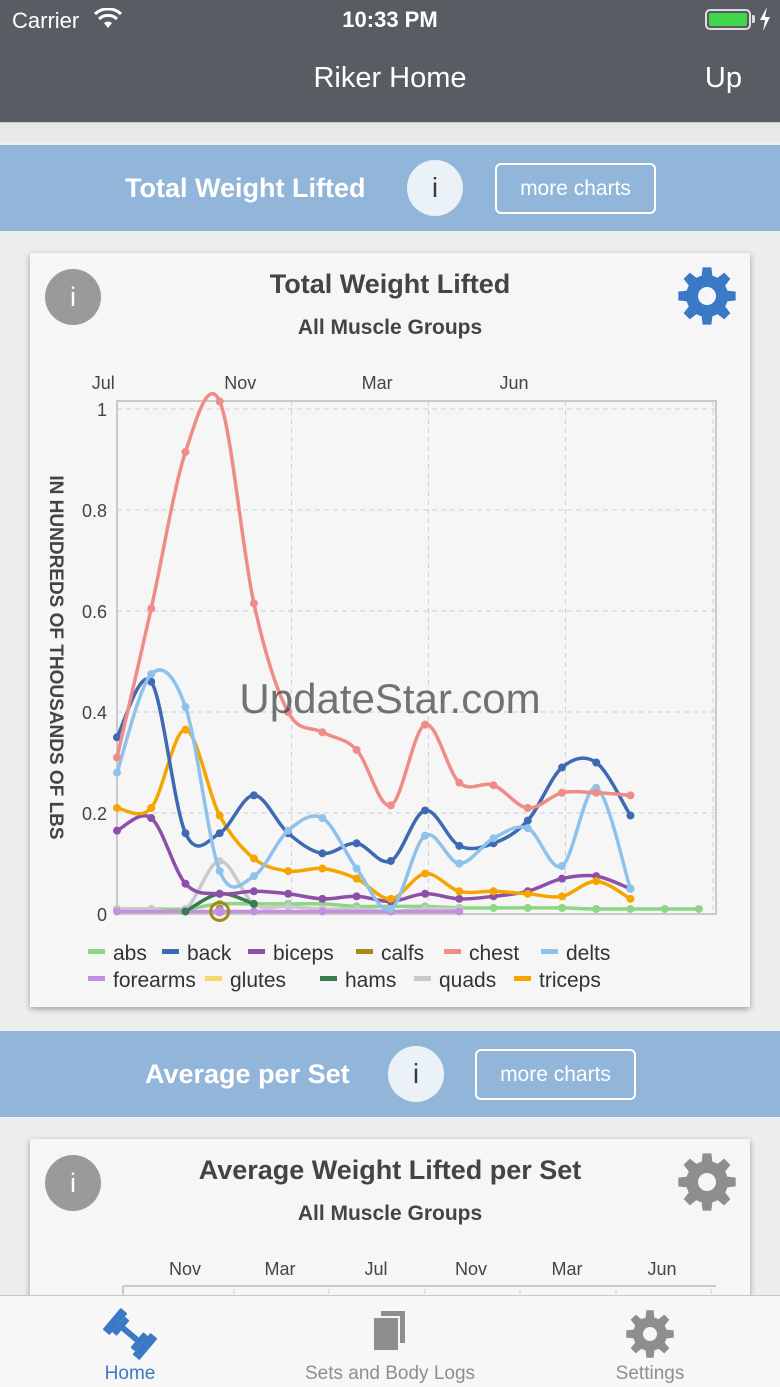 The width and height of the screenshot is (780, 1387). What do you see at coordinates (723, 78) in the screenshot?
I see `up-button: Up` at bounding box center [723, 78].